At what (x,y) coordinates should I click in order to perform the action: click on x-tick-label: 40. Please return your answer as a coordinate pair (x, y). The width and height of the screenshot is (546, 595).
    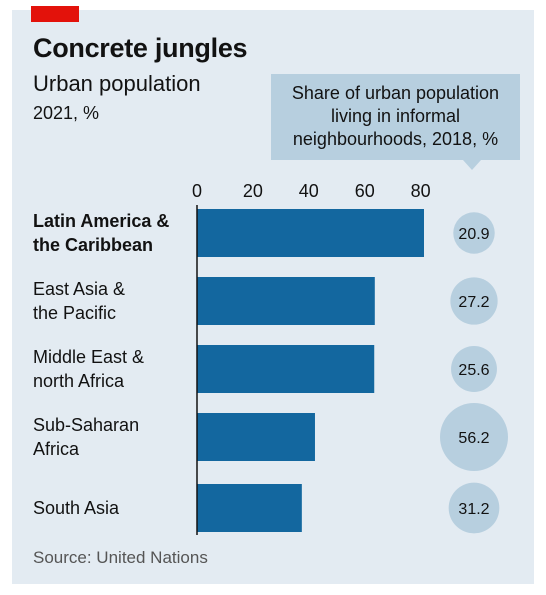
    Looking at the image, I should click on (309, 191).